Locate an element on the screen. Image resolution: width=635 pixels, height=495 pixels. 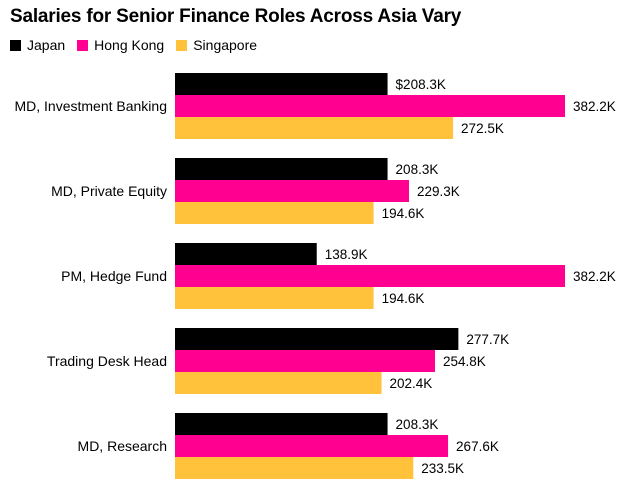
legend-swatch-singapore is located at coordinates (182, 45).